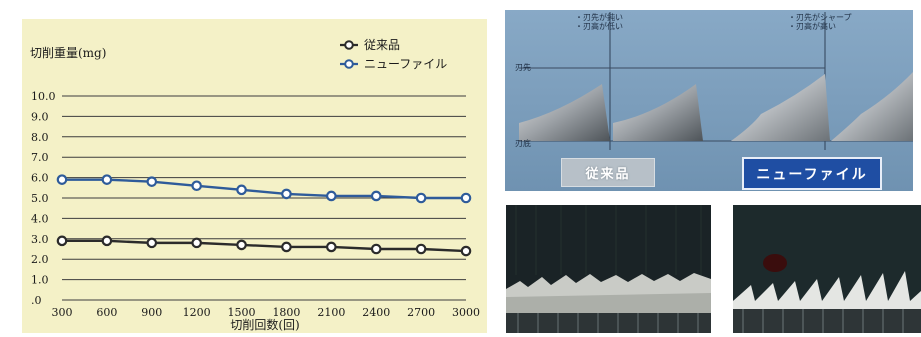 The height and width of the screenshot is (337, 921). What do you see at coordinates (523, 67) in the screenshot?
I see `label-edge-tip: 刃先` at bounding box center [523, 67].